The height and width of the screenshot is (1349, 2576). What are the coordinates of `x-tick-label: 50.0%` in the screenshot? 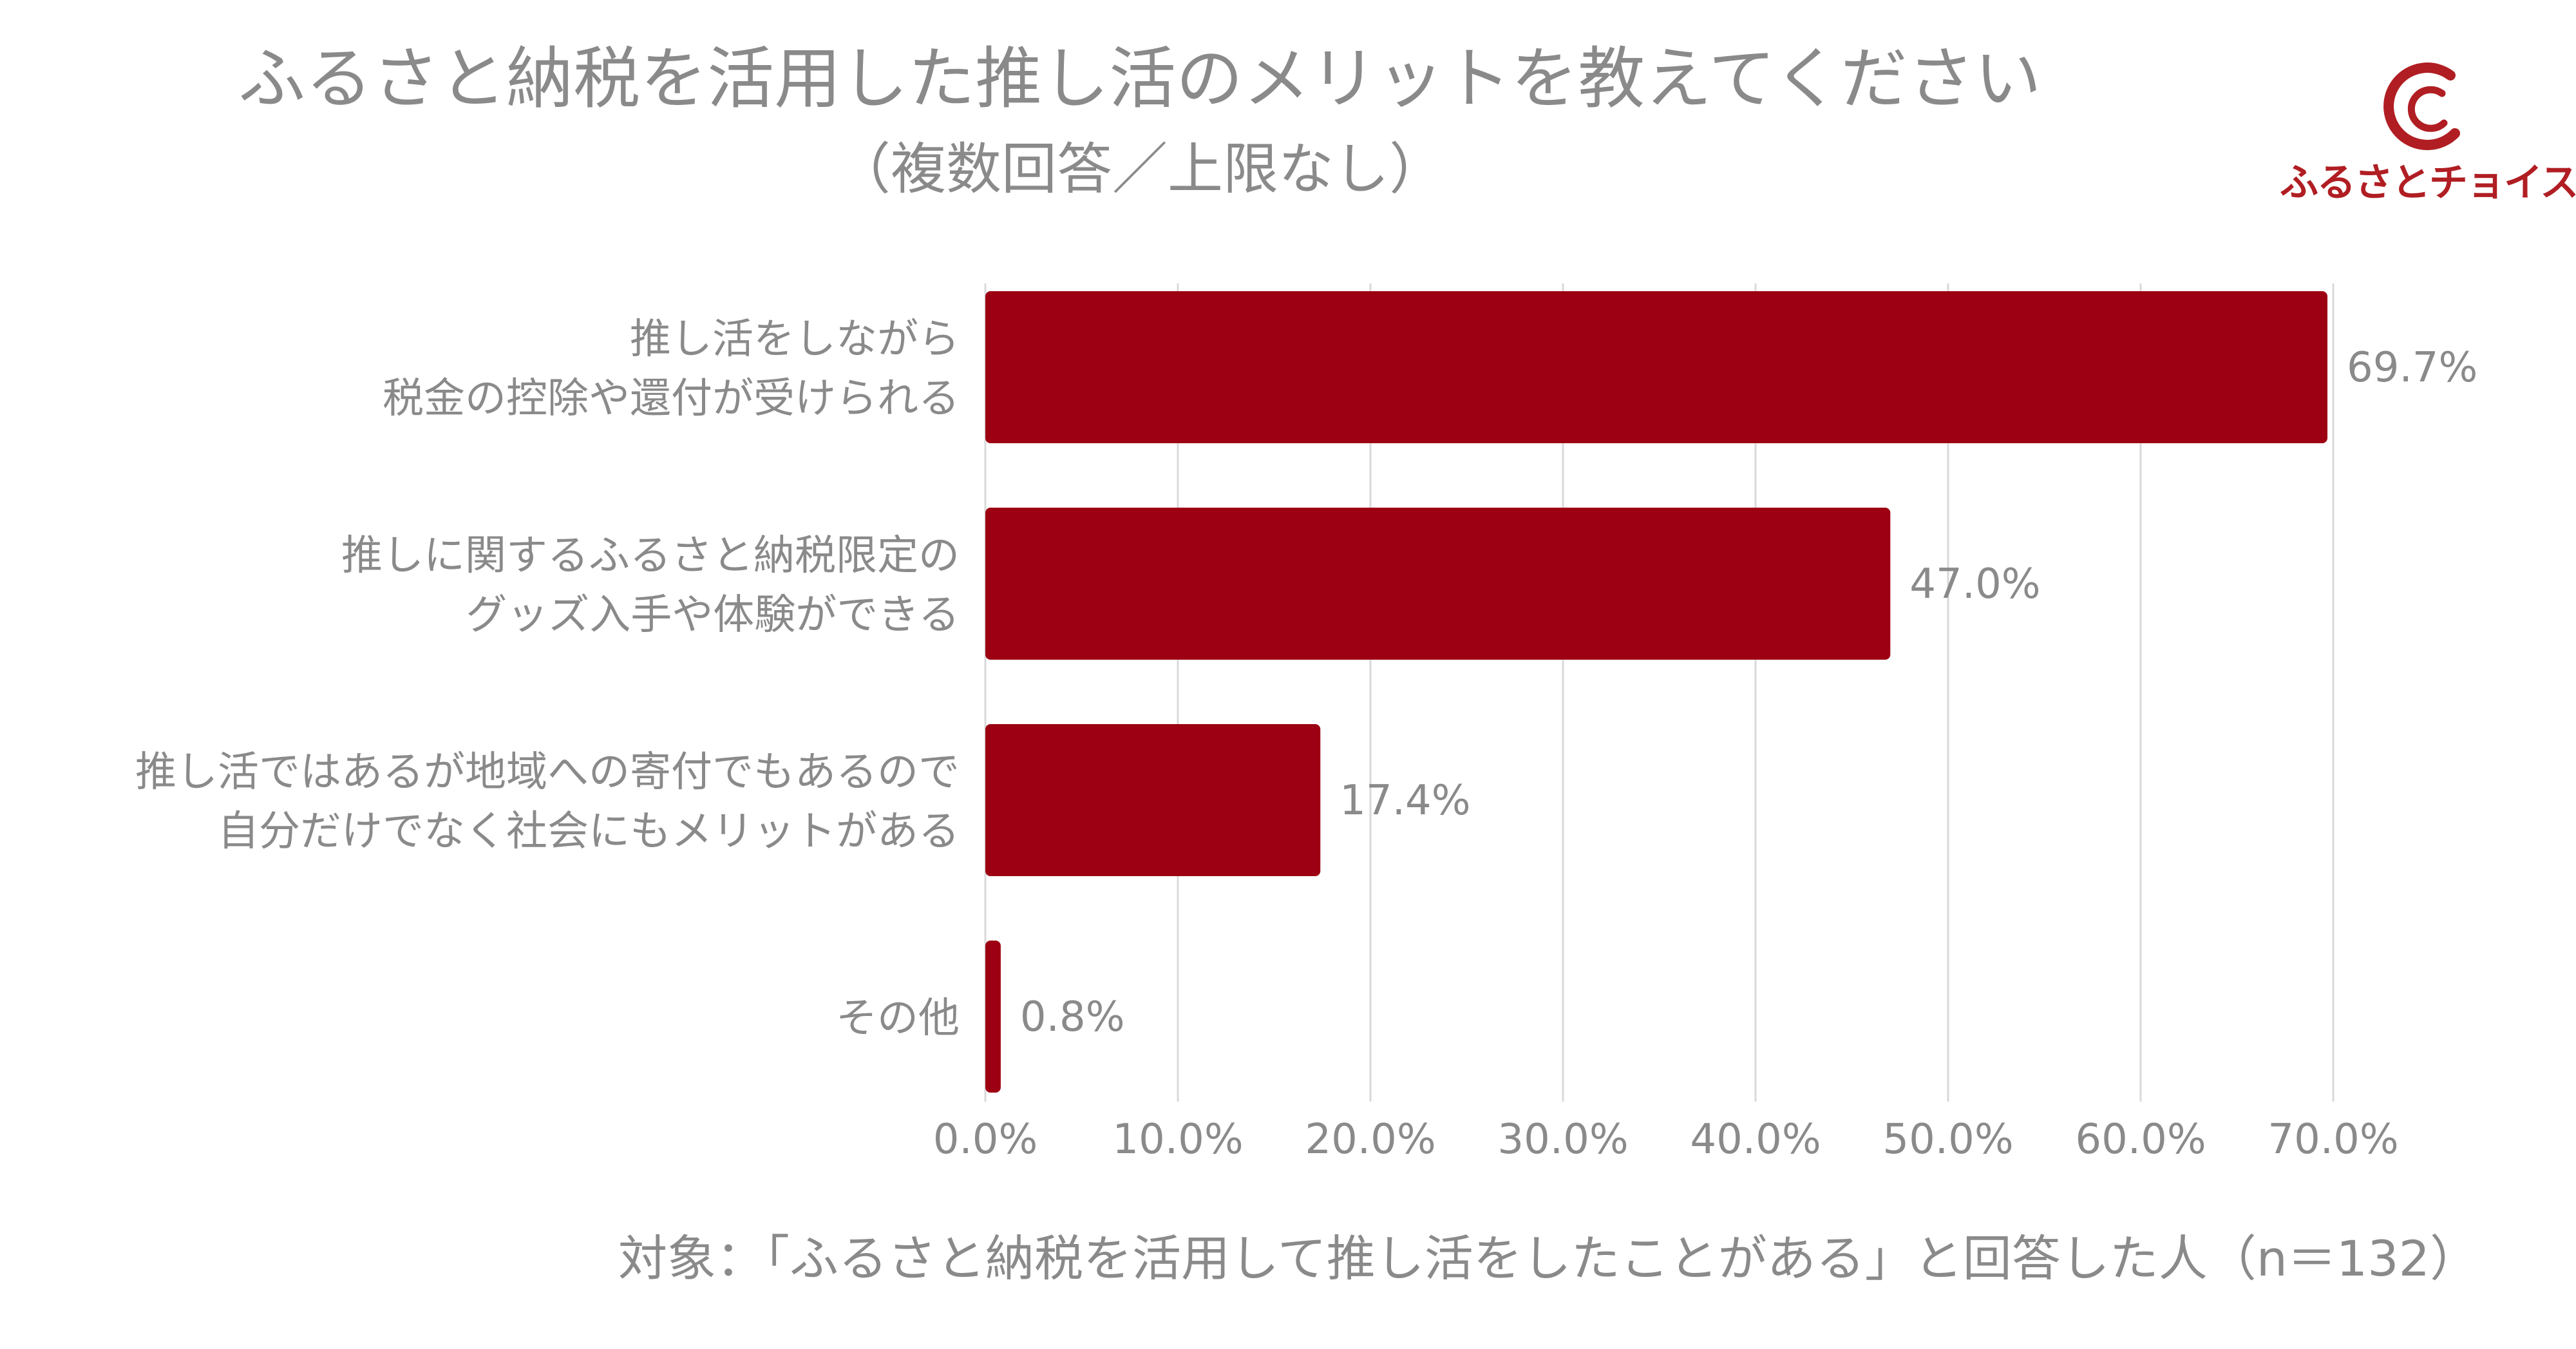 It's located at (1948, 1139).